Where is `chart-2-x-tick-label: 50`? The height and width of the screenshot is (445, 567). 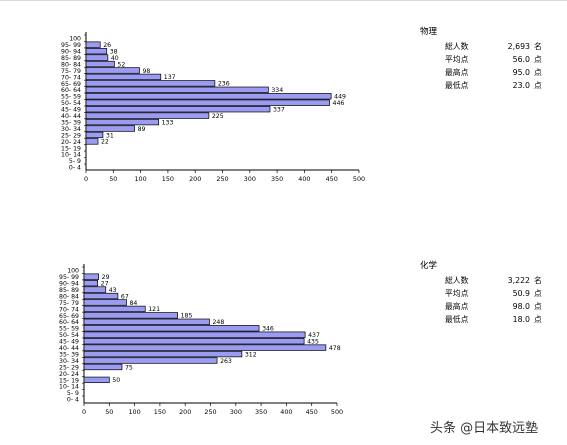 chart-2-x-tick-label: 50 is located at coordinates (109, 412).